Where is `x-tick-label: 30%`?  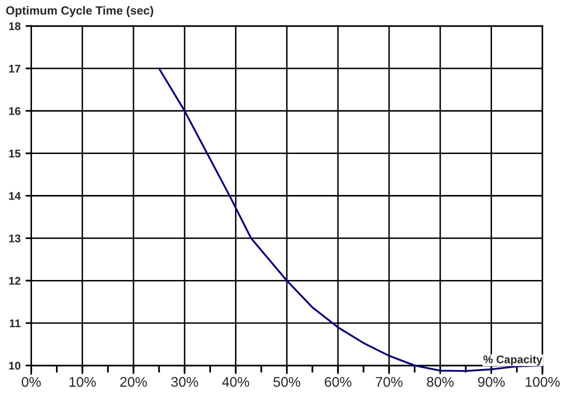 x-tick-label: 30% is located at coordinates (184, 381).